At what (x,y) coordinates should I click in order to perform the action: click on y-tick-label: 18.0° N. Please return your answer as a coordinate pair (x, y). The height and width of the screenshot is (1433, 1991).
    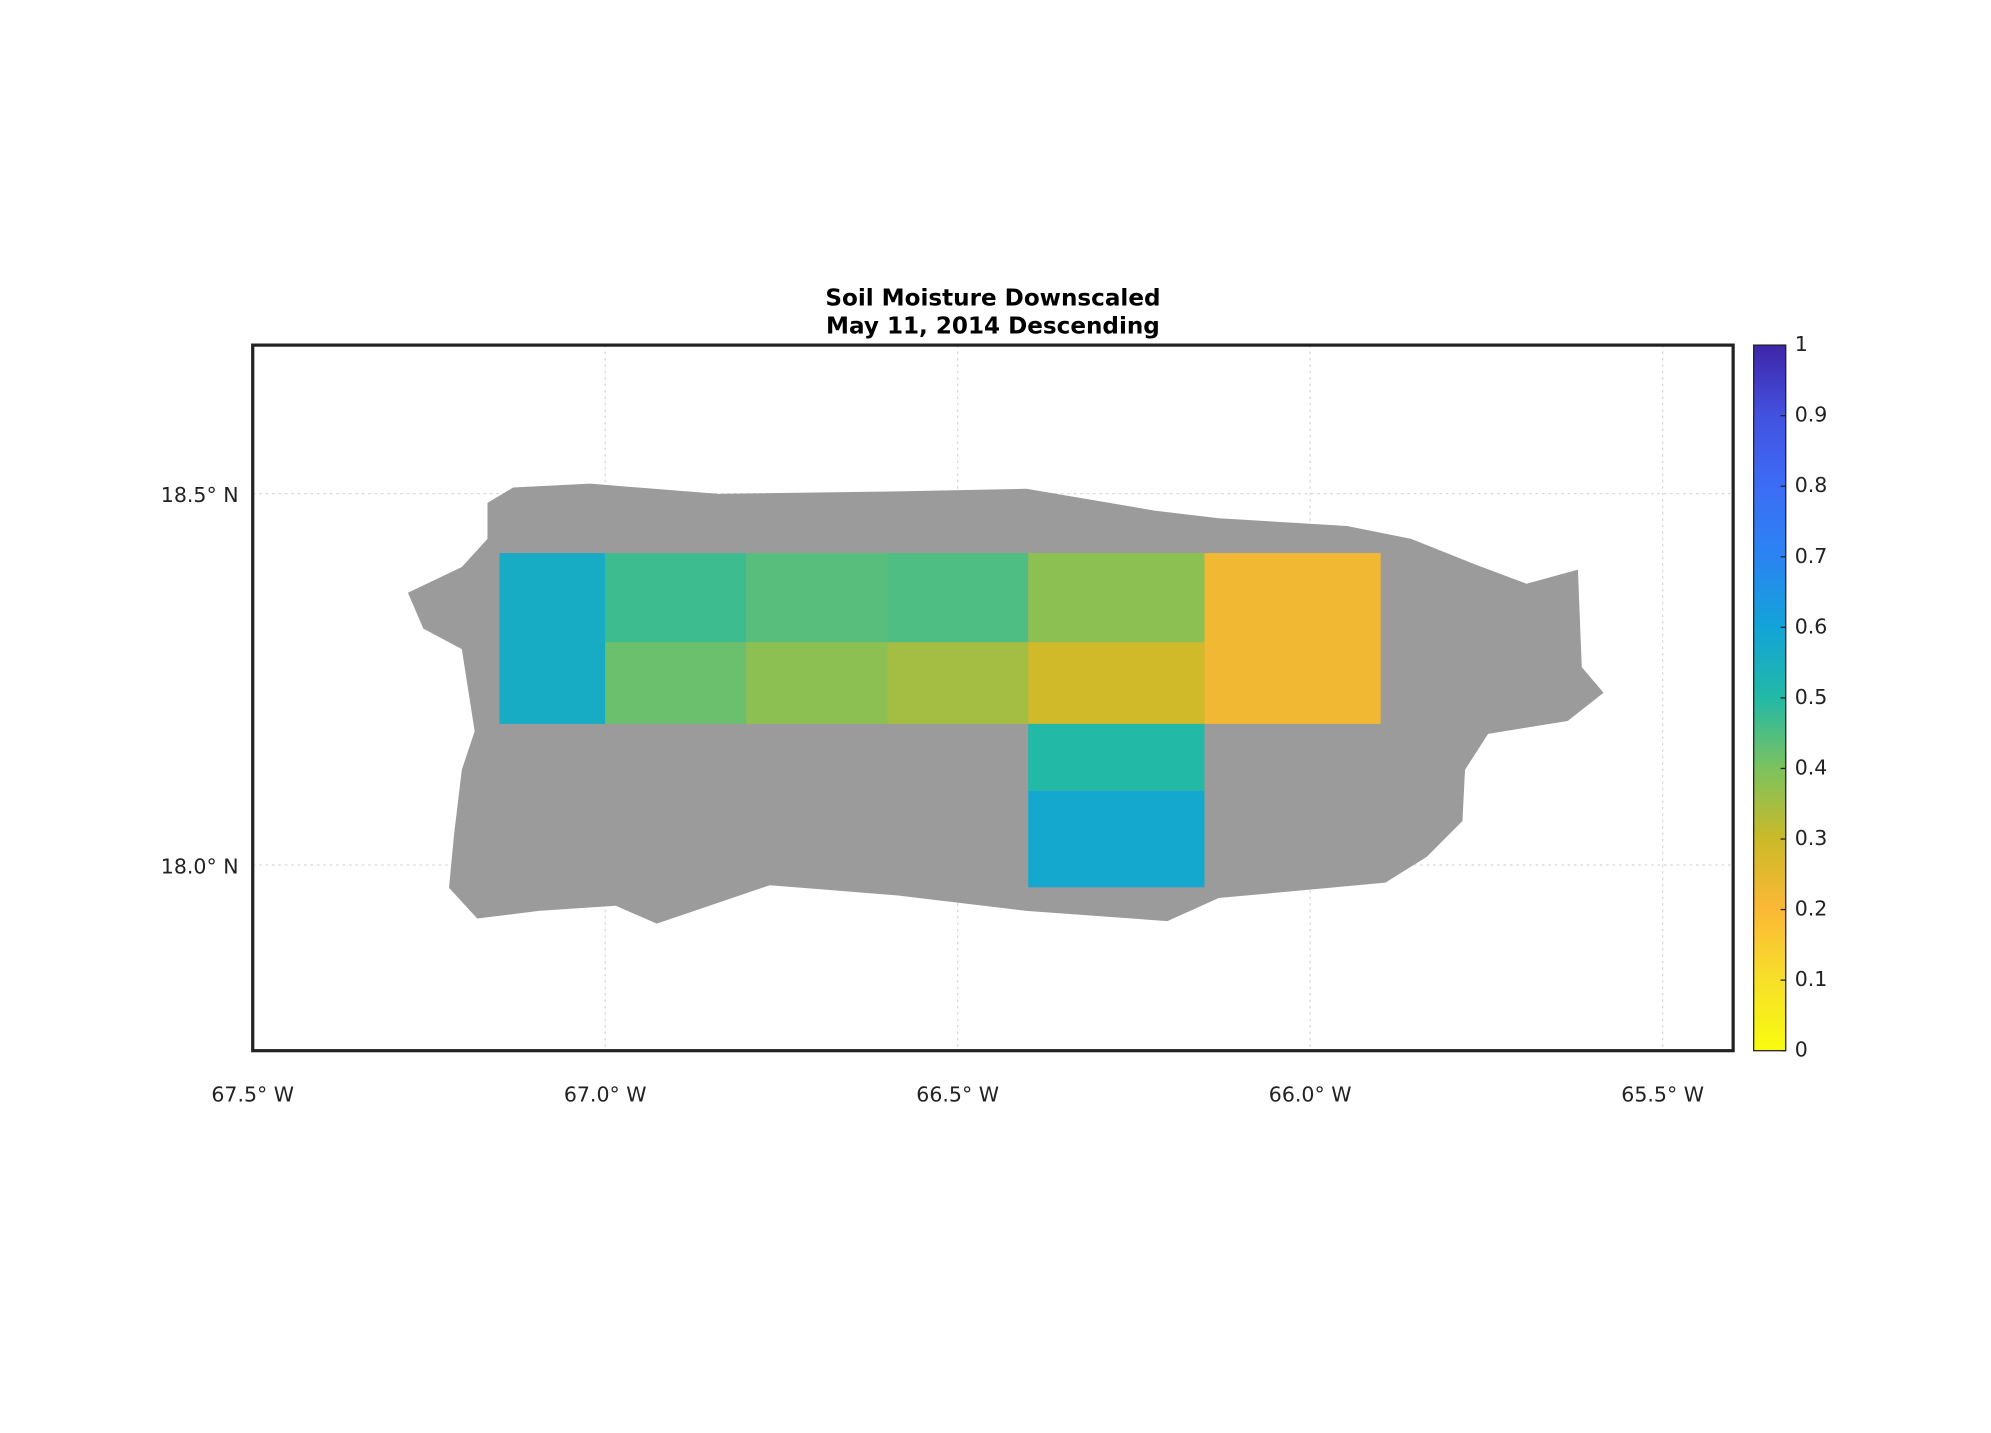
    Looking at the image, I should click on (200, 867).